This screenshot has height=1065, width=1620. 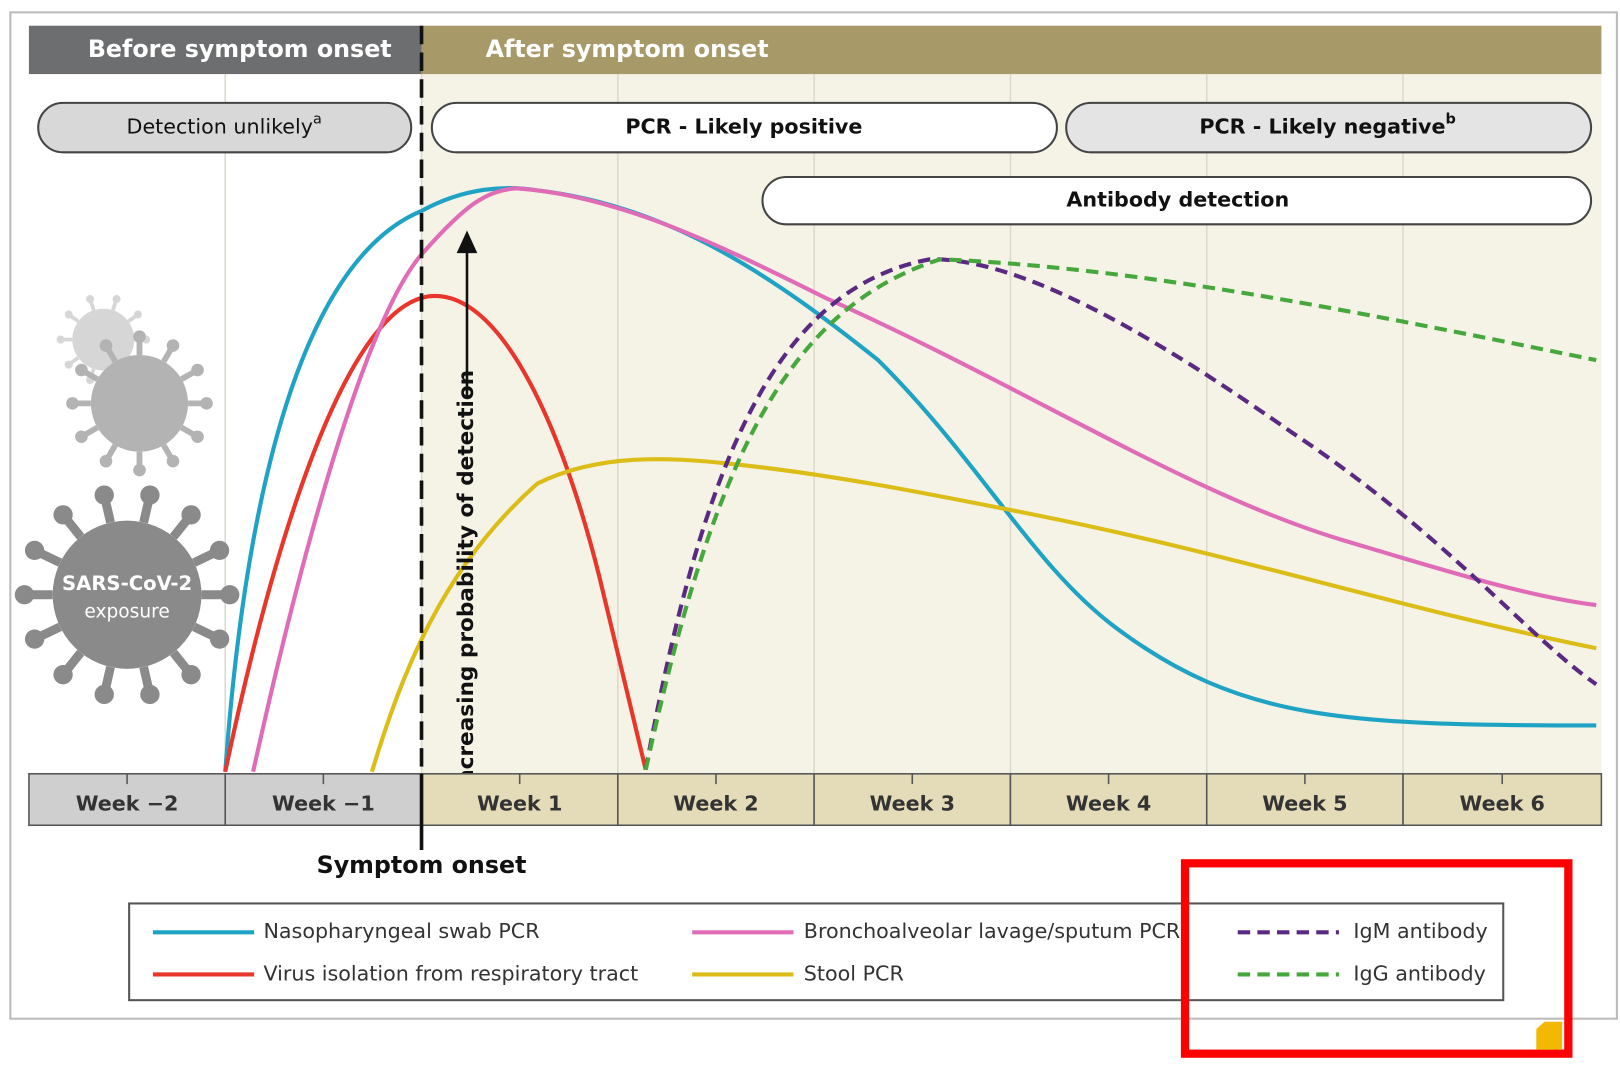 I want to click on highlight-box, so click(x=1376, y=958).